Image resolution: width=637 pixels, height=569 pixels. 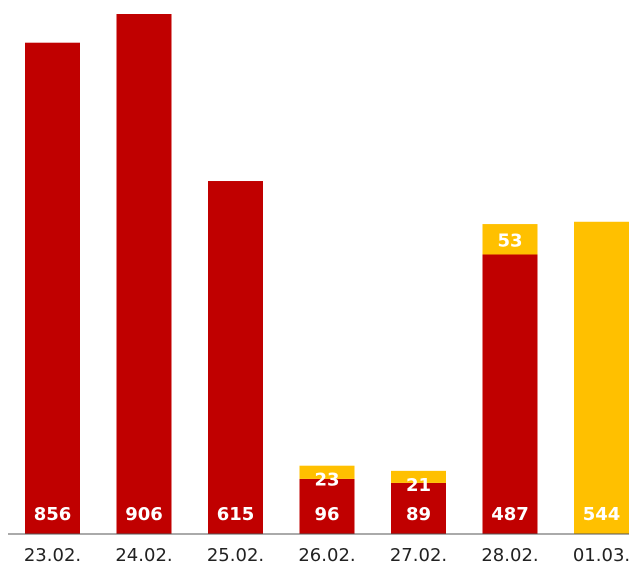 I want to click on bar-value-label: 615, so click(x=236, y=514).